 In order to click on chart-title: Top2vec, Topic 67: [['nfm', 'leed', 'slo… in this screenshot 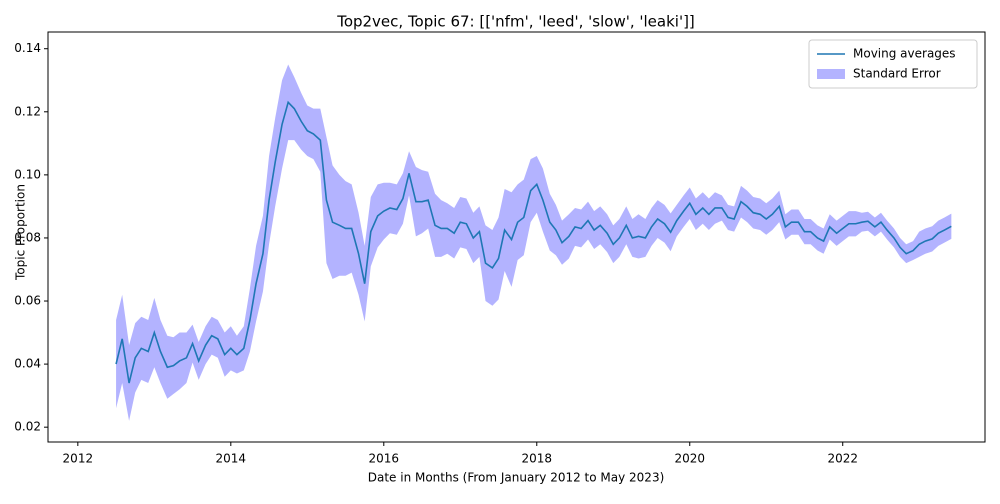, I will do `click(515, 22)`.